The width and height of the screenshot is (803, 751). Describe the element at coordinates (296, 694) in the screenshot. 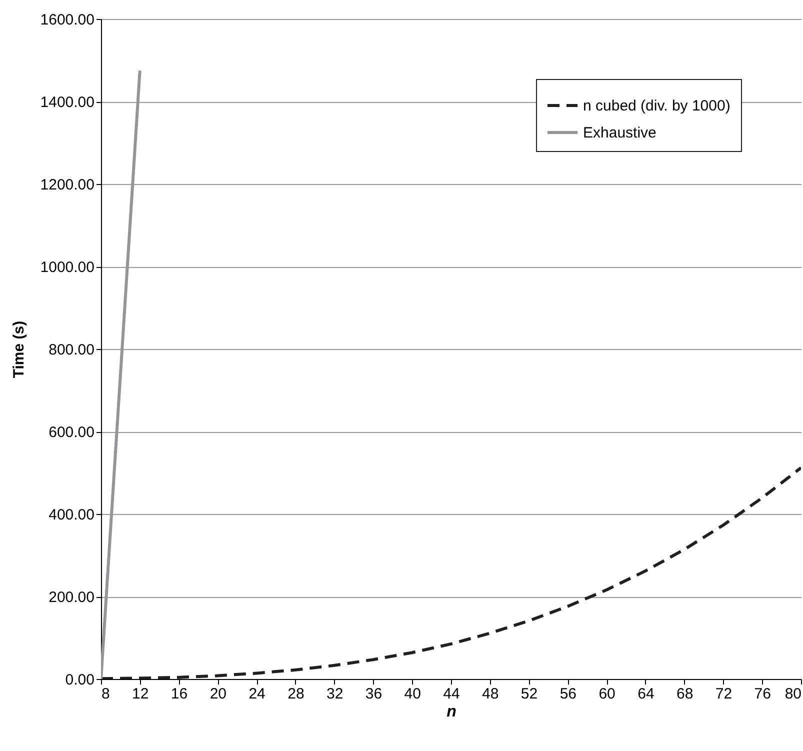

I see `x-tick-label: 28` at that location.